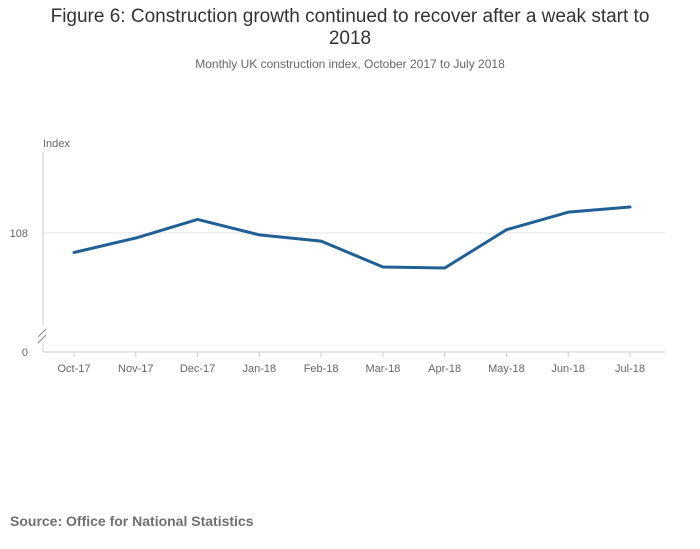 The width and height of the screenshot is (700, 549). What do you see at coordinates (506, 369) in the screenshot?
I see `x-tick-label: May-18` at bounding box center [506, 369].